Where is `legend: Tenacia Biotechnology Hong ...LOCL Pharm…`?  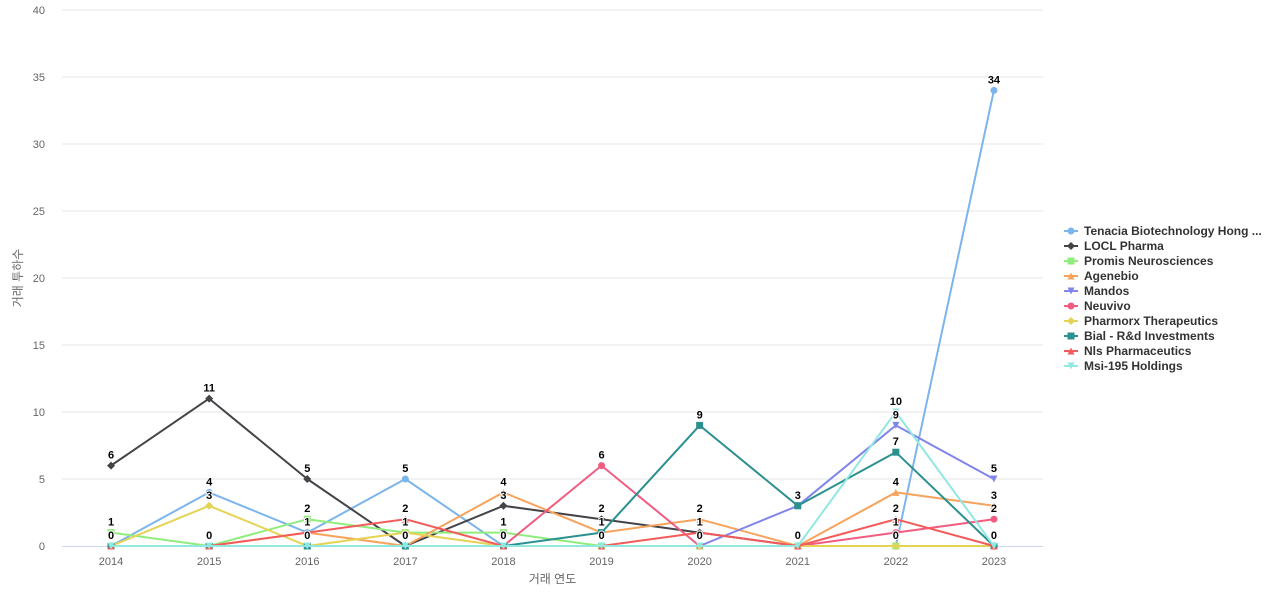
legend: Tenacia Biotechnology Hong ...LOCL Pharm… is located at coordinates (1163, 298).